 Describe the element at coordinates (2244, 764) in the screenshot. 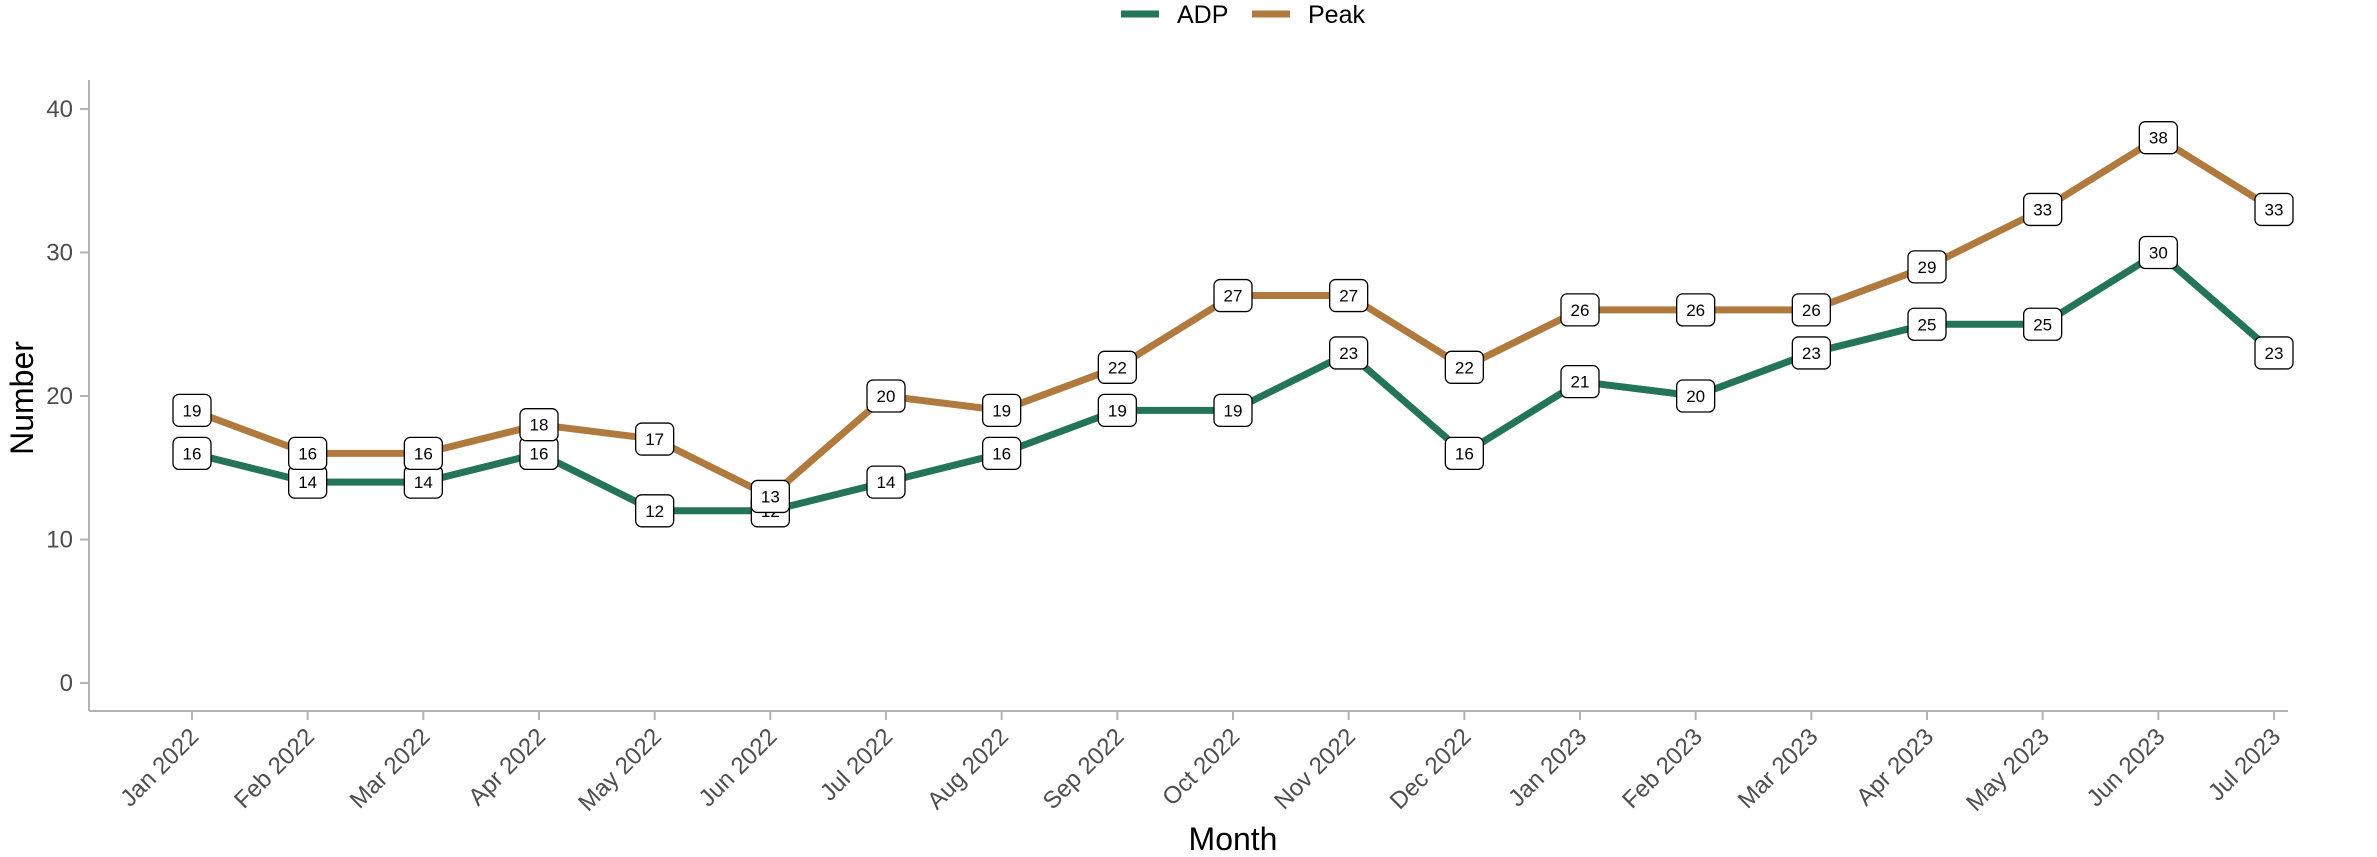

I see `x-tick-label: Jul 2023` at that location.